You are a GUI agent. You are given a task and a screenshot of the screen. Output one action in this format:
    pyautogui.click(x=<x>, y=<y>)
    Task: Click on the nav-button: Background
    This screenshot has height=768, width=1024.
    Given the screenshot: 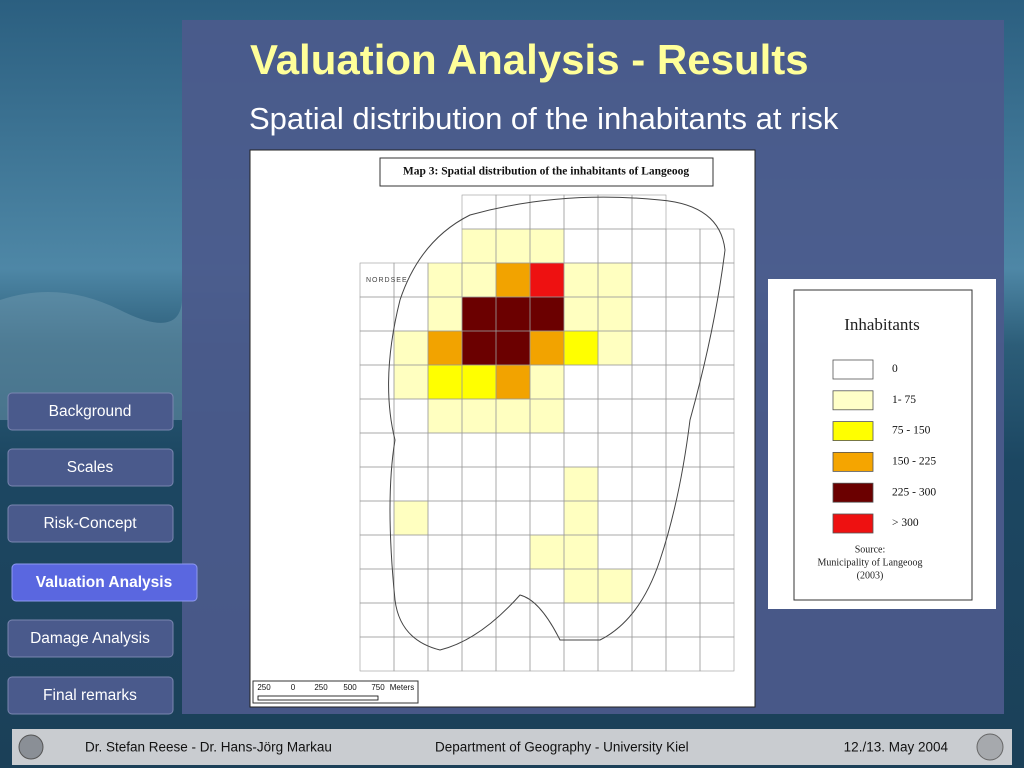 What is the action you would take?
    pyautogui.click(x=90, y=411)
    